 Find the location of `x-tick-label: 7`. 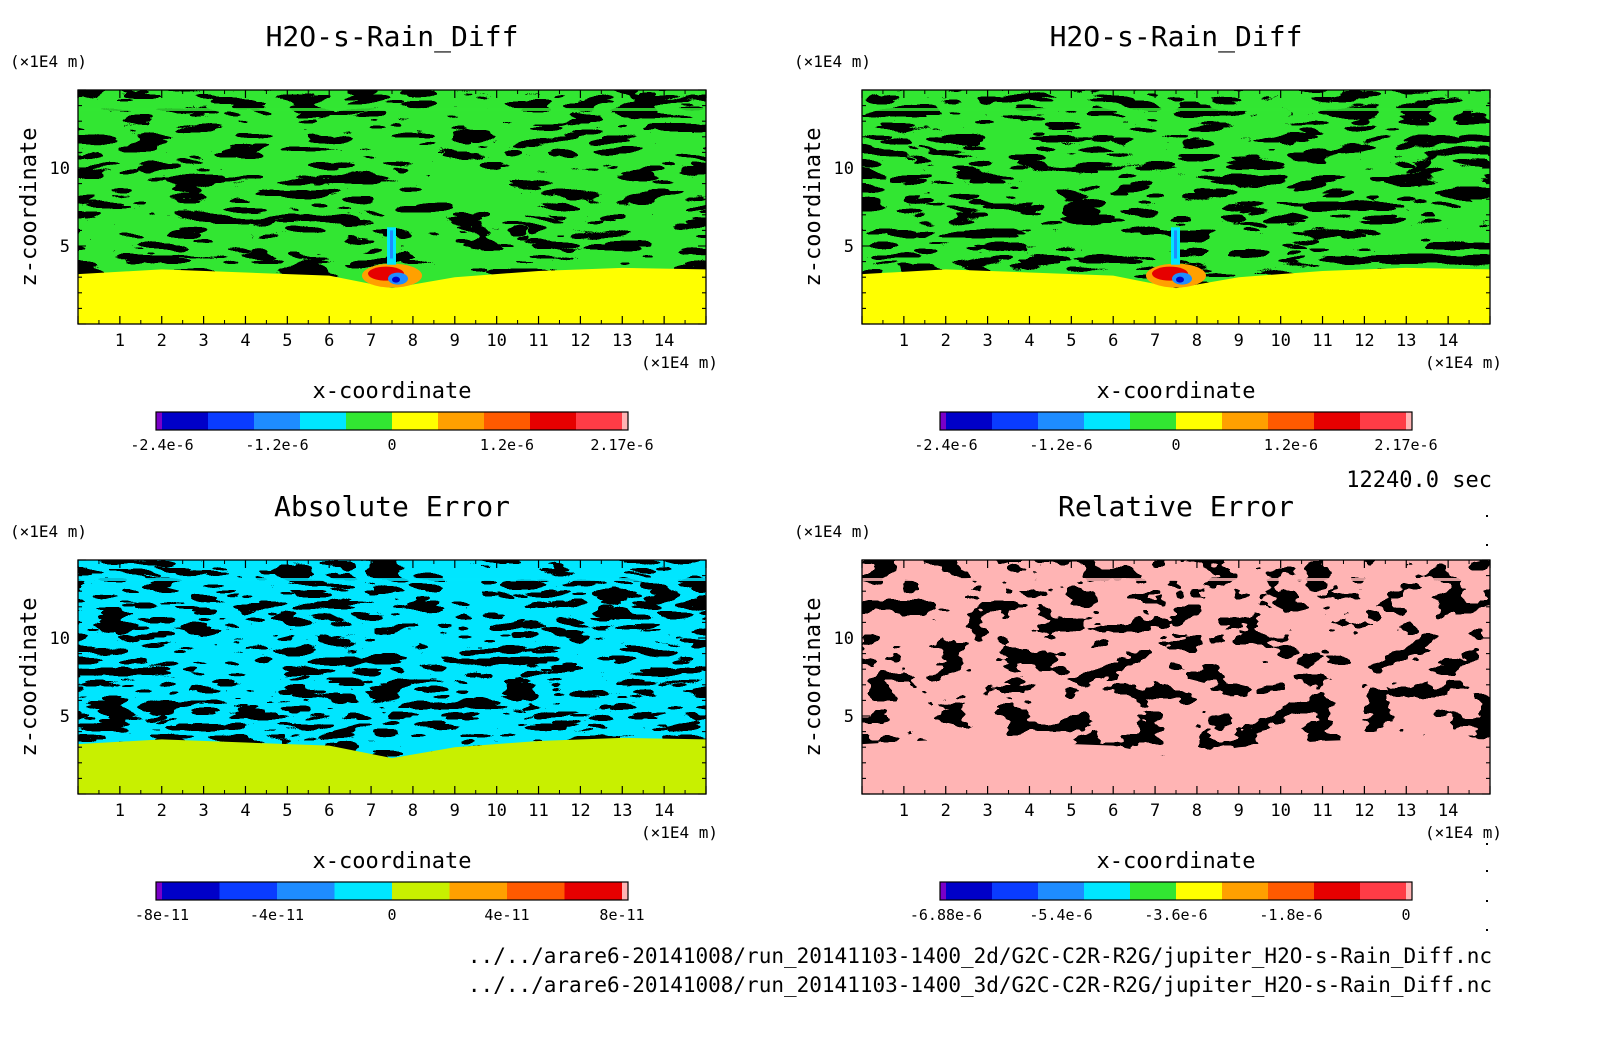

x-tick-label: 7 is located at coordinates (1155, 341).